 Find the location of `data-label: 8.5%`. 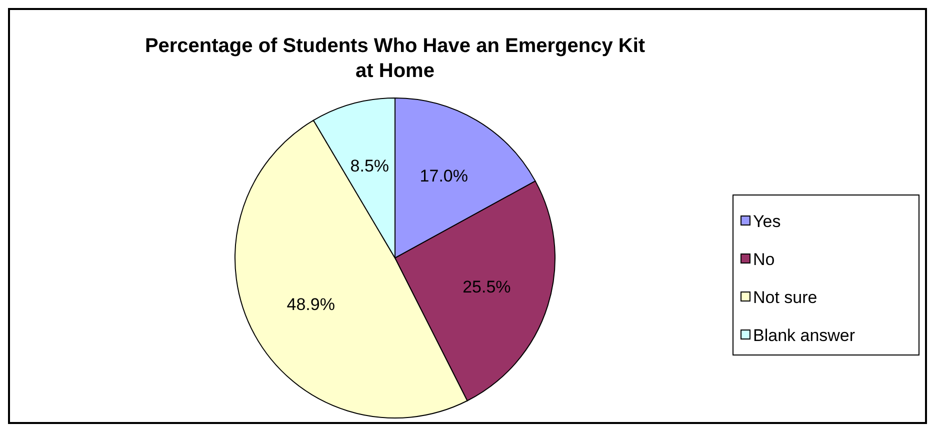

data-label: 8.5% is located at coordinates (370, 166).